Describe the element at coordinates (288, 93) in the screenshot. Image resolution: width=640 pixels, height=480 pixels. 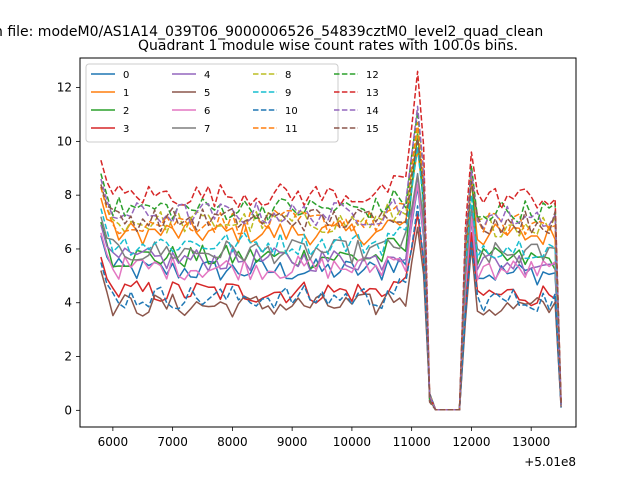
I see `legend-label-9: 9` at that location.